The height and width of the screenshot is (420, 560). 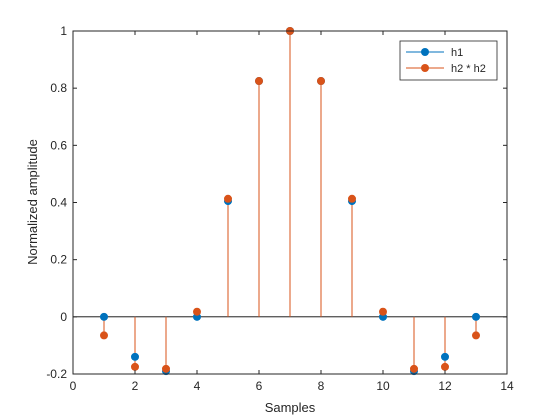 I want to click on x-tick-label: 14, so click(x=507, y=386).